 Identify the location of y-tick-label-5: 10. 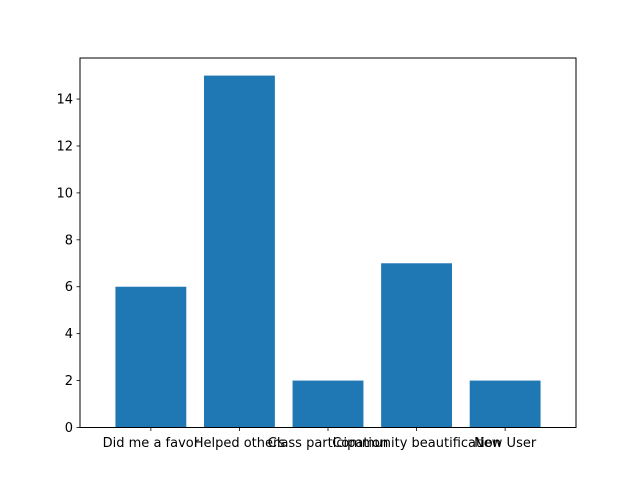
(64, 193).